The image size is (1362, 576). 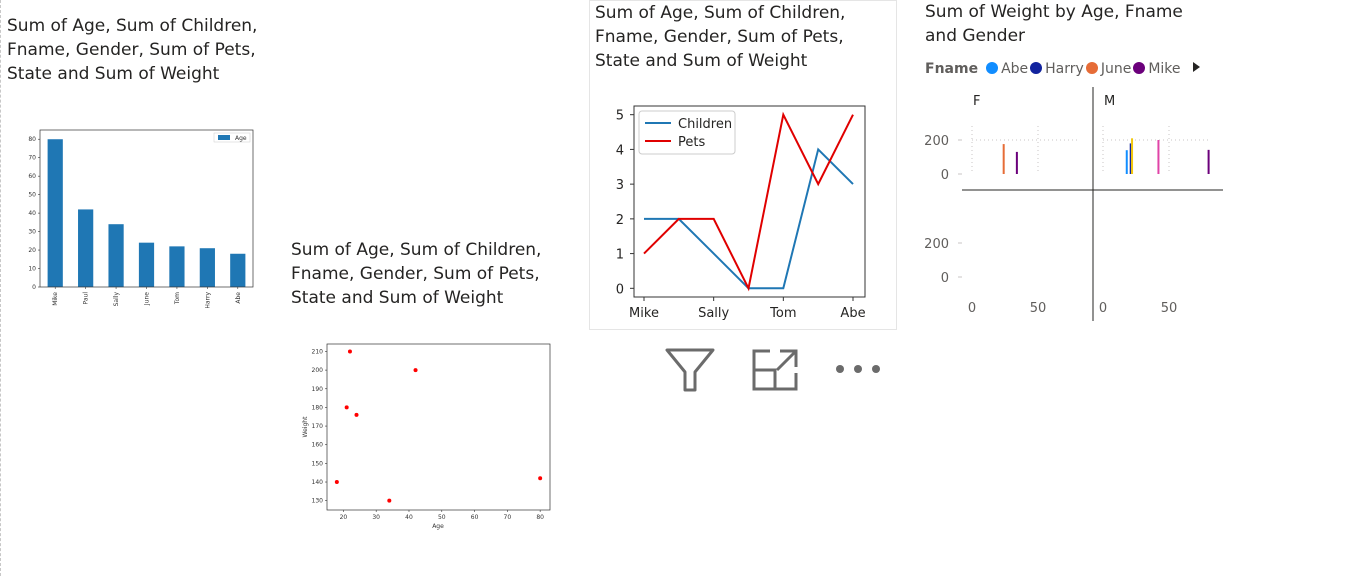 What do you see at coordinates (620, 185) in the screenshot?
I see `y-tick-label: 3` at bounding box center [620, 185].